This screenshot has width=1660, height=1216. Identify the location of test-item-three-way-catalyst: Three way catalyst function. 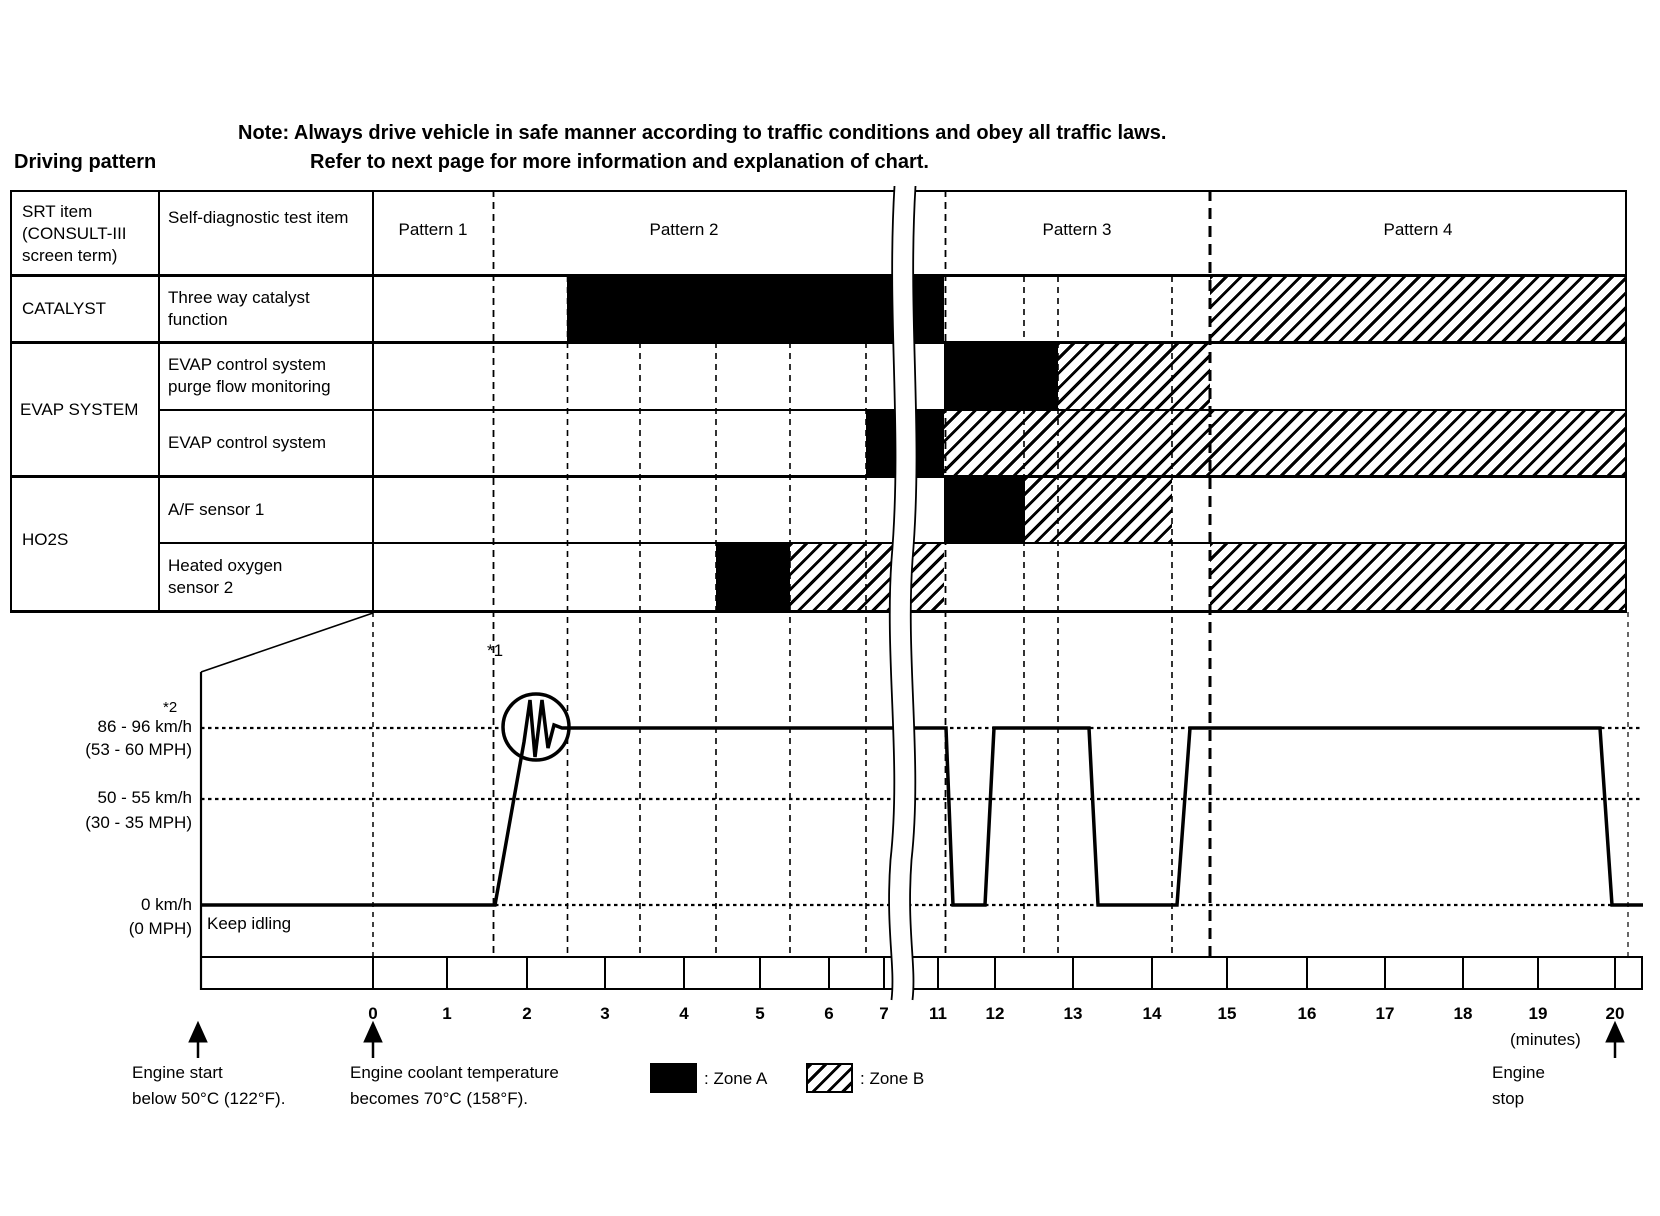
(239, 308).